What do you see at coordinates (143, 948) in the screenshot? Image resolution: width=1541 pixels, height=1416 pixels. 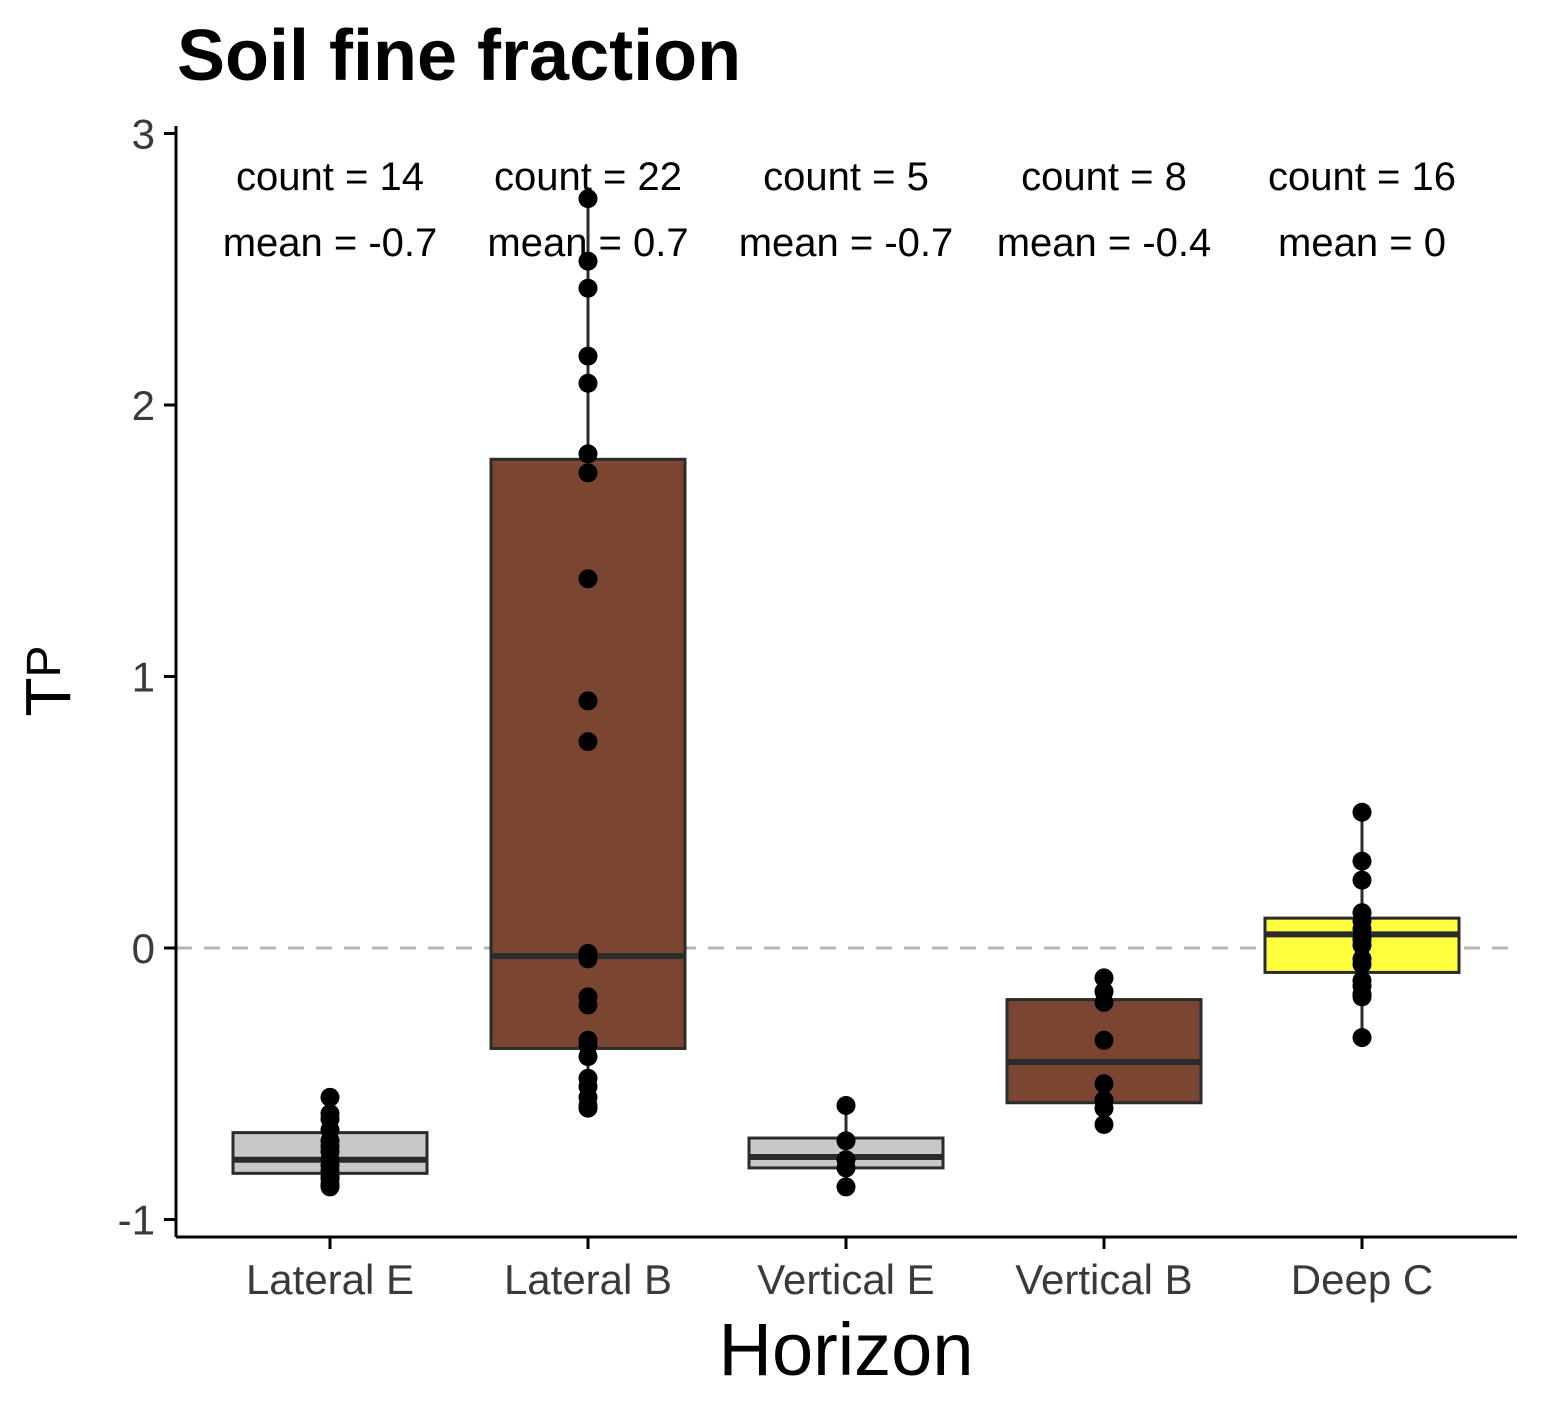 I see `y-tick-label: 0` at bounding box center [143, 948].